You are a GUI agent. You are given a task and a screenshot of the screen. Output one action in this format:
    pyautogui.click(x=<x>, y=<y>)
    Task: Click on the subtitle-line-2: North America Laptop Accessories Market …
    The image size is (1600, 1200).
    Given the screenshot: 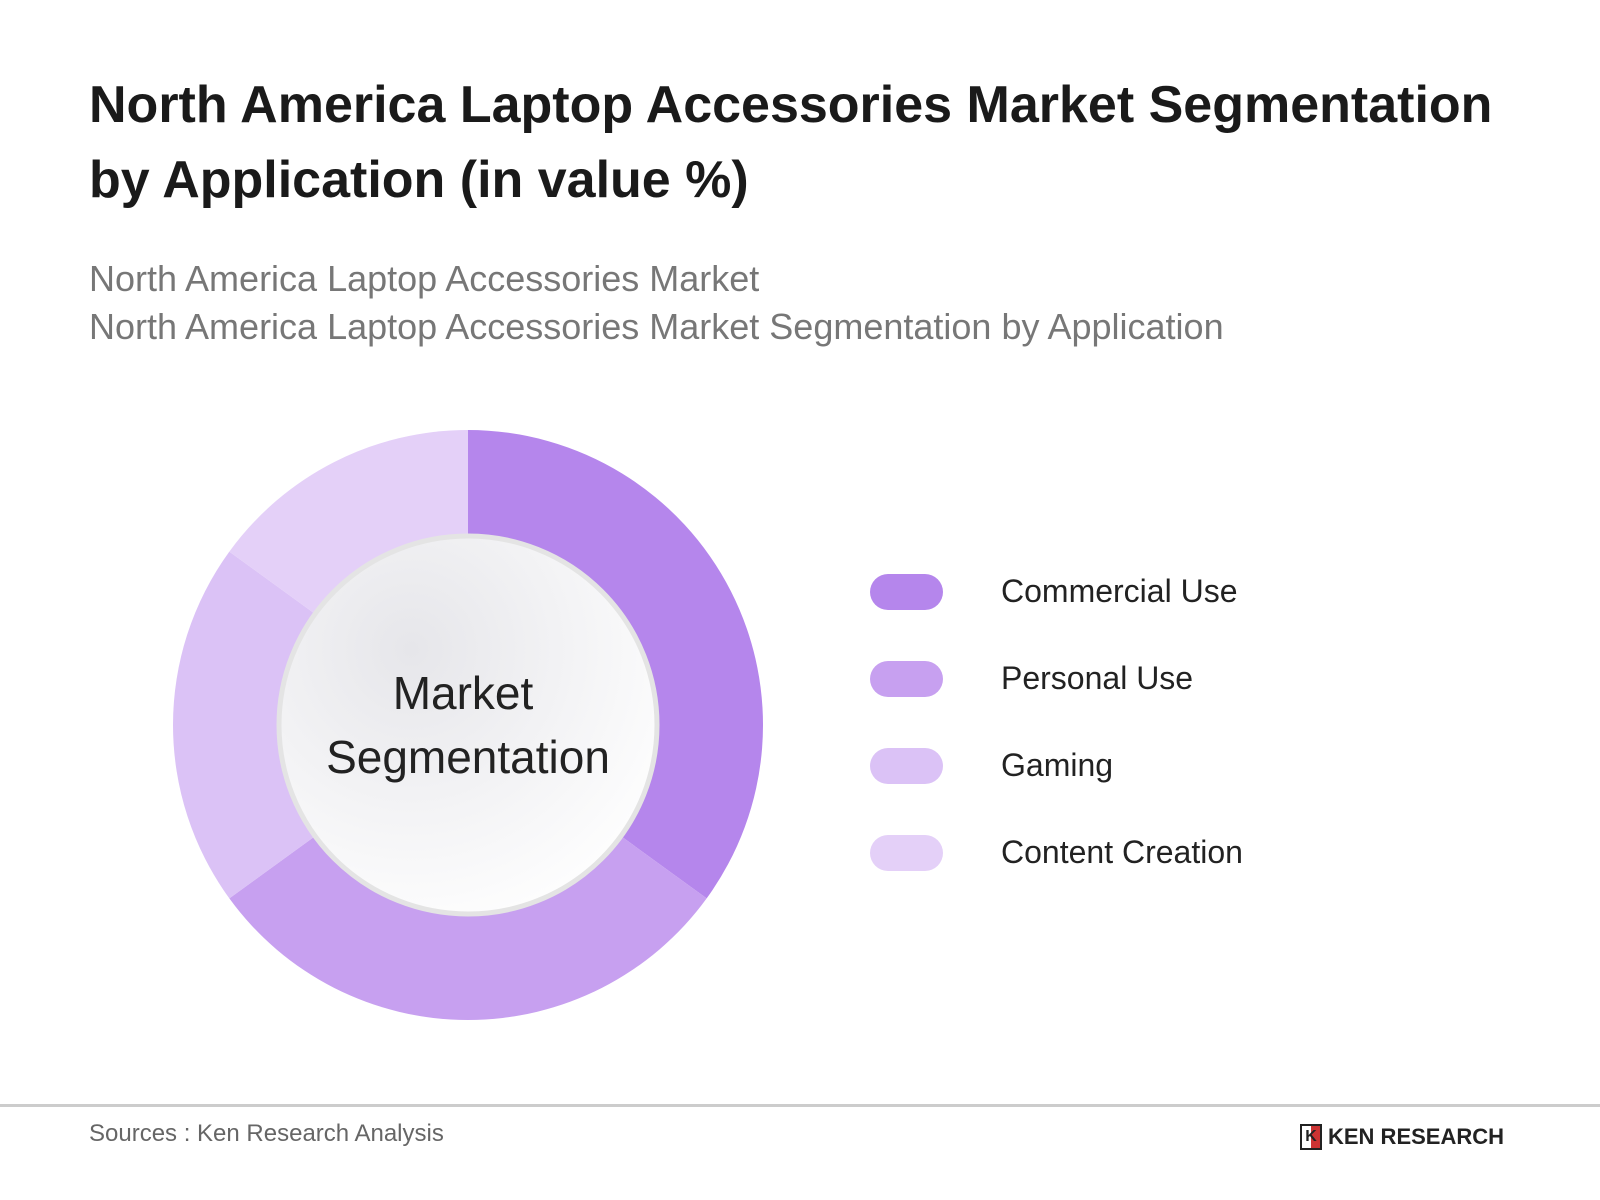 What is the action you would take?
    pyautogui.click(x=656, y=326)
    